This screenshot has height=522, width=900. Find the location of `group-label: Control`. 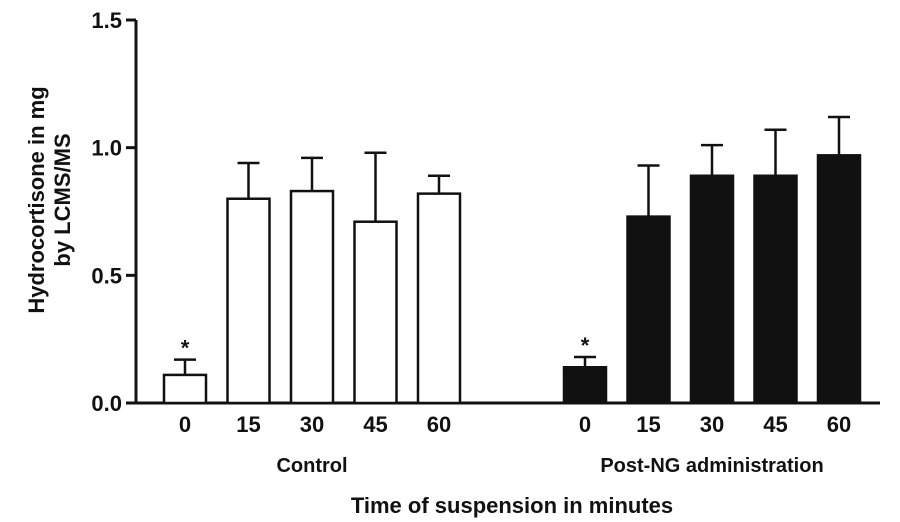

group-label: Control is located at coordinates (311, 466).